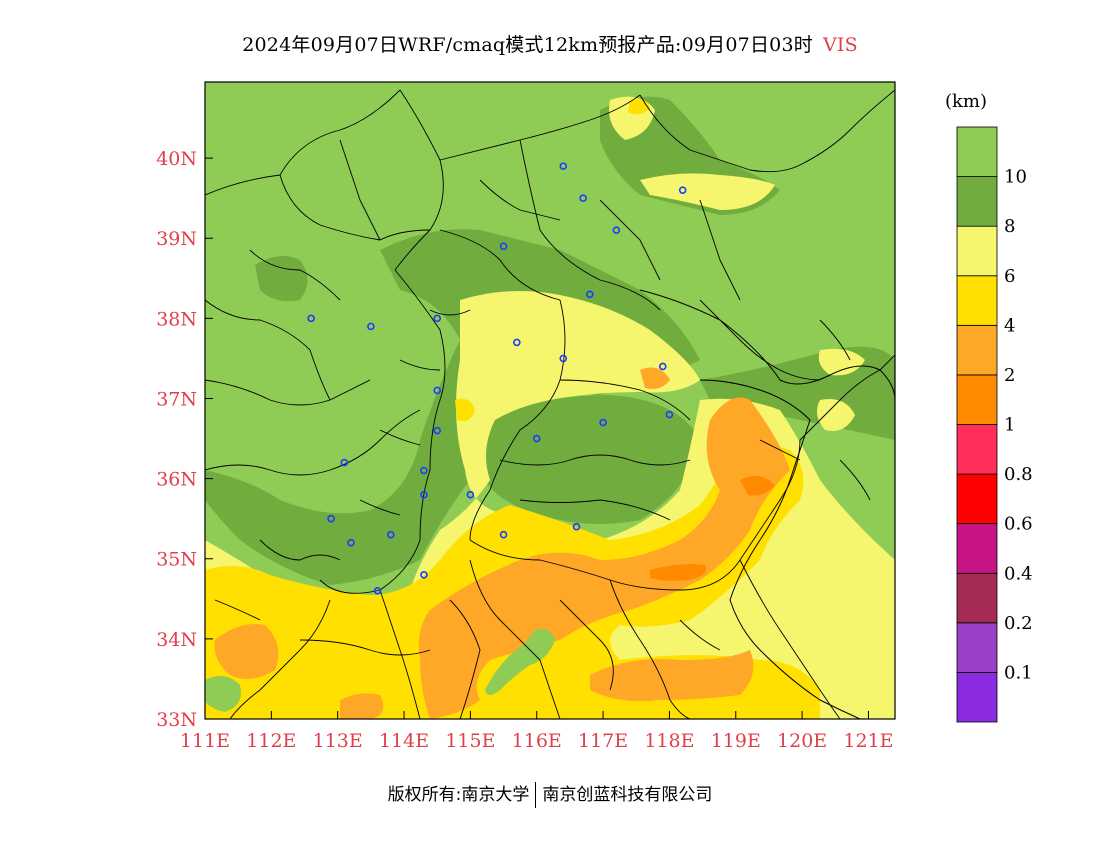 Image resolution: width=1100 pixels, height=850 pixels. I want to click on lon-tick-label: 118E, so click(669, 741).